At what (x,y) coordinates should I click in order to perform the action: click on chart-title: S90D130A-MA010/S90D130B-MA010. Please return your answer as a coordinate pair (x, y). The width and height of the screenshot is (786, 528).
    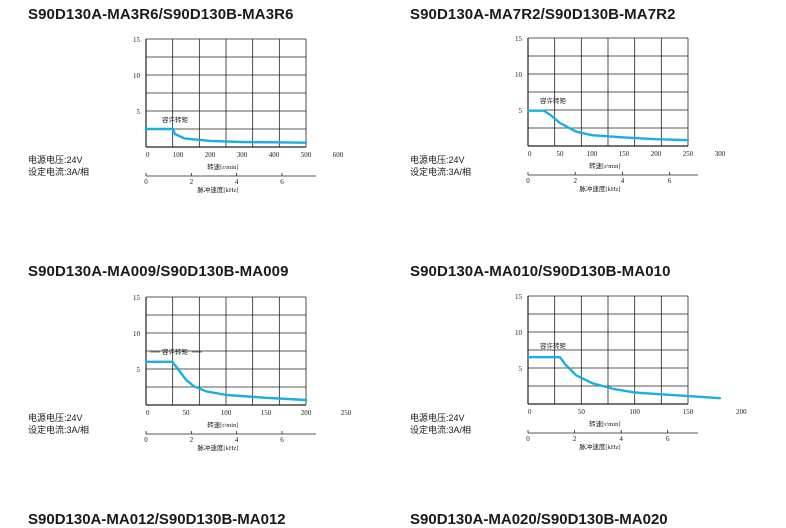
    Looking at the image, I should click on (540, 271).